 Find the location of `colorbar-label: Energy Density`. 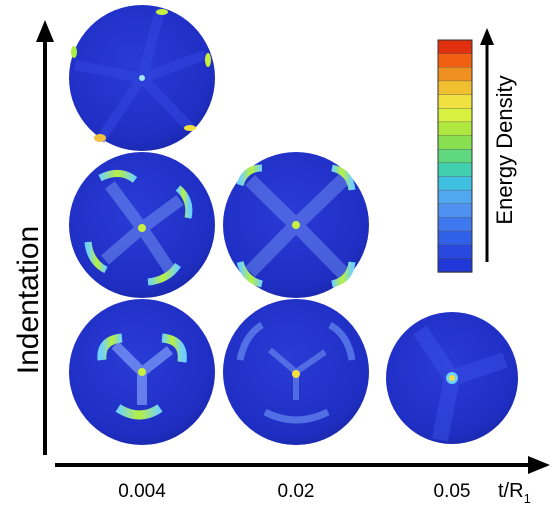

colorbar-label: Energy Density is located at coordinates (504, 149).